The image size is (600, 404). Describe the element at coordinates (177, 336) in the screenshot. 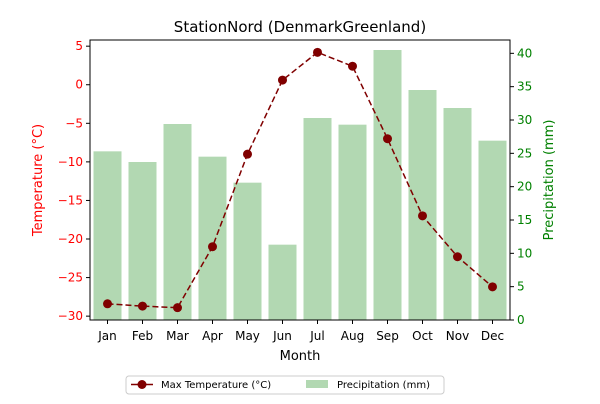

I see `x-axis-tick-label: Mar` at that location.